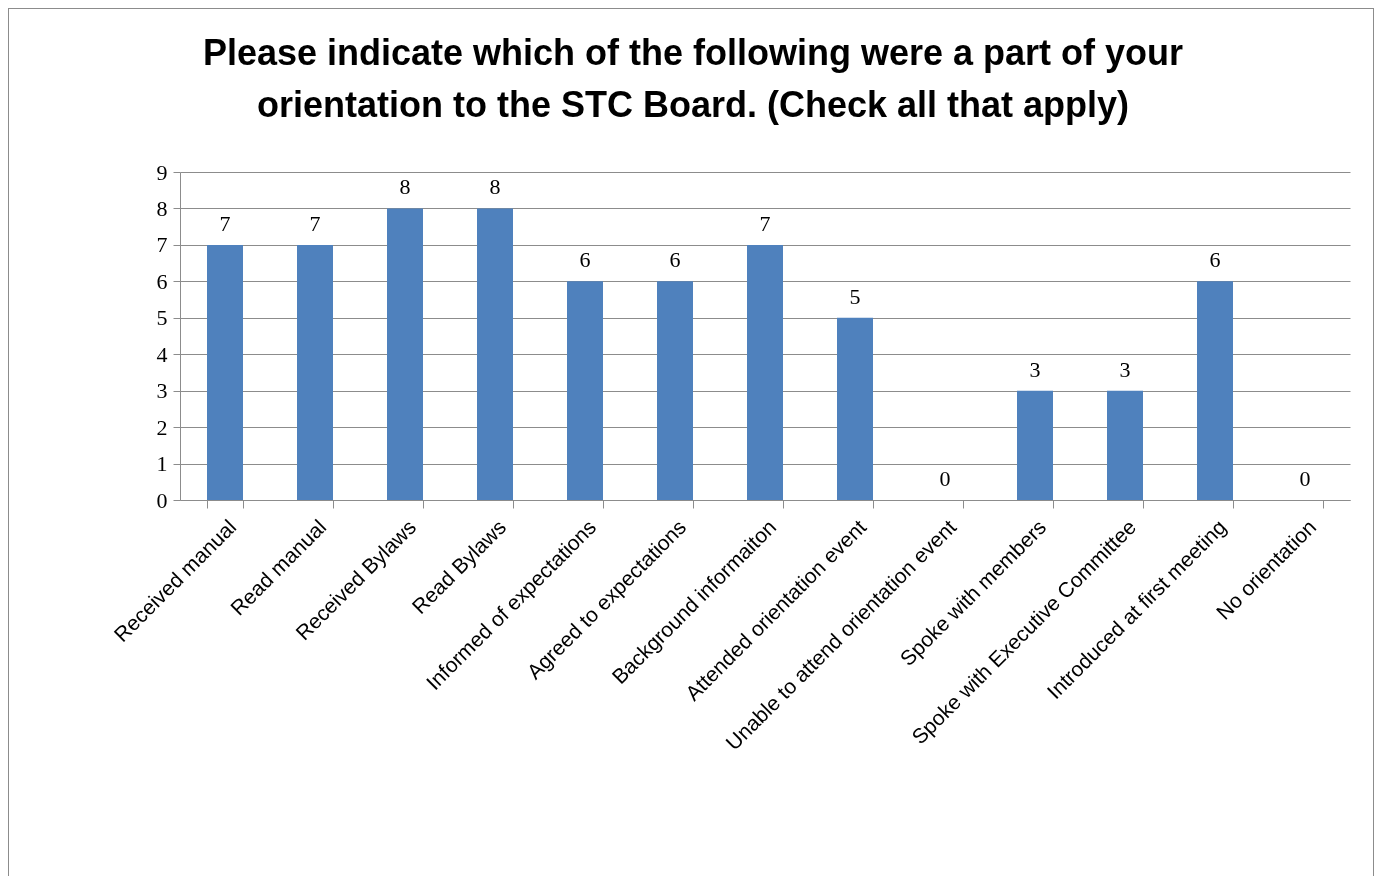 The image size is (1384, 876). What do you see at coordinates (162, 427) in the screenshot?
I see `y-tick-label: 2` at bounding box center [162, 427].